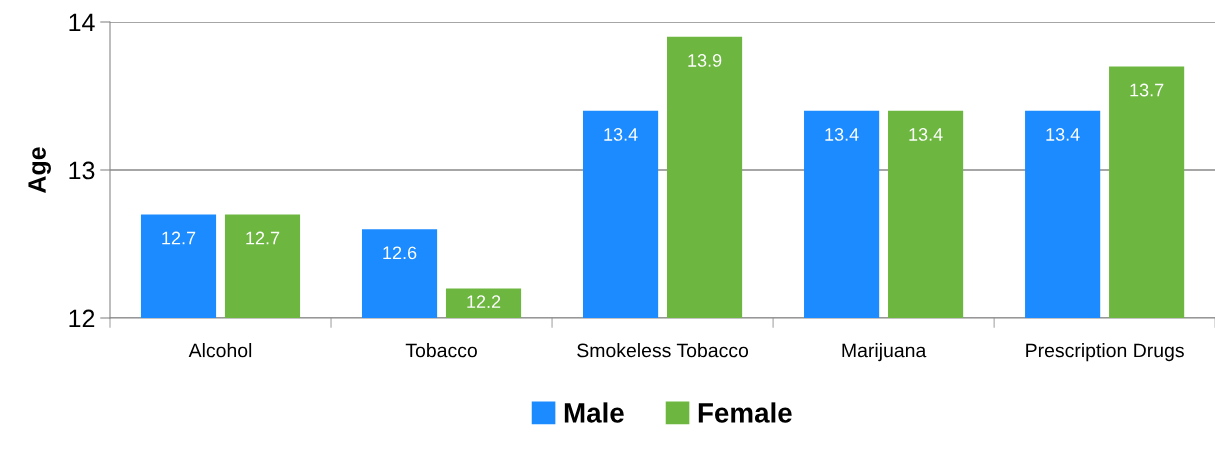 This screenshot has height=450, width=1215. I want to click on y-axis-title: Age, so click(39, 170).